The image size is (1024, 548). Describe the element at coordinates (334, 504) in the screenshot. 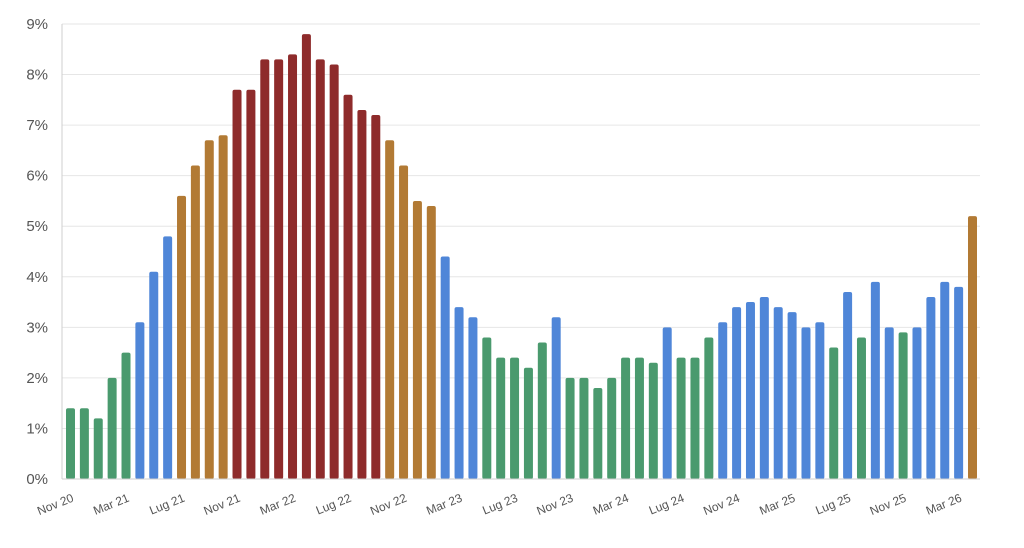

I see `x-tick-label: Lug 22` at that location.